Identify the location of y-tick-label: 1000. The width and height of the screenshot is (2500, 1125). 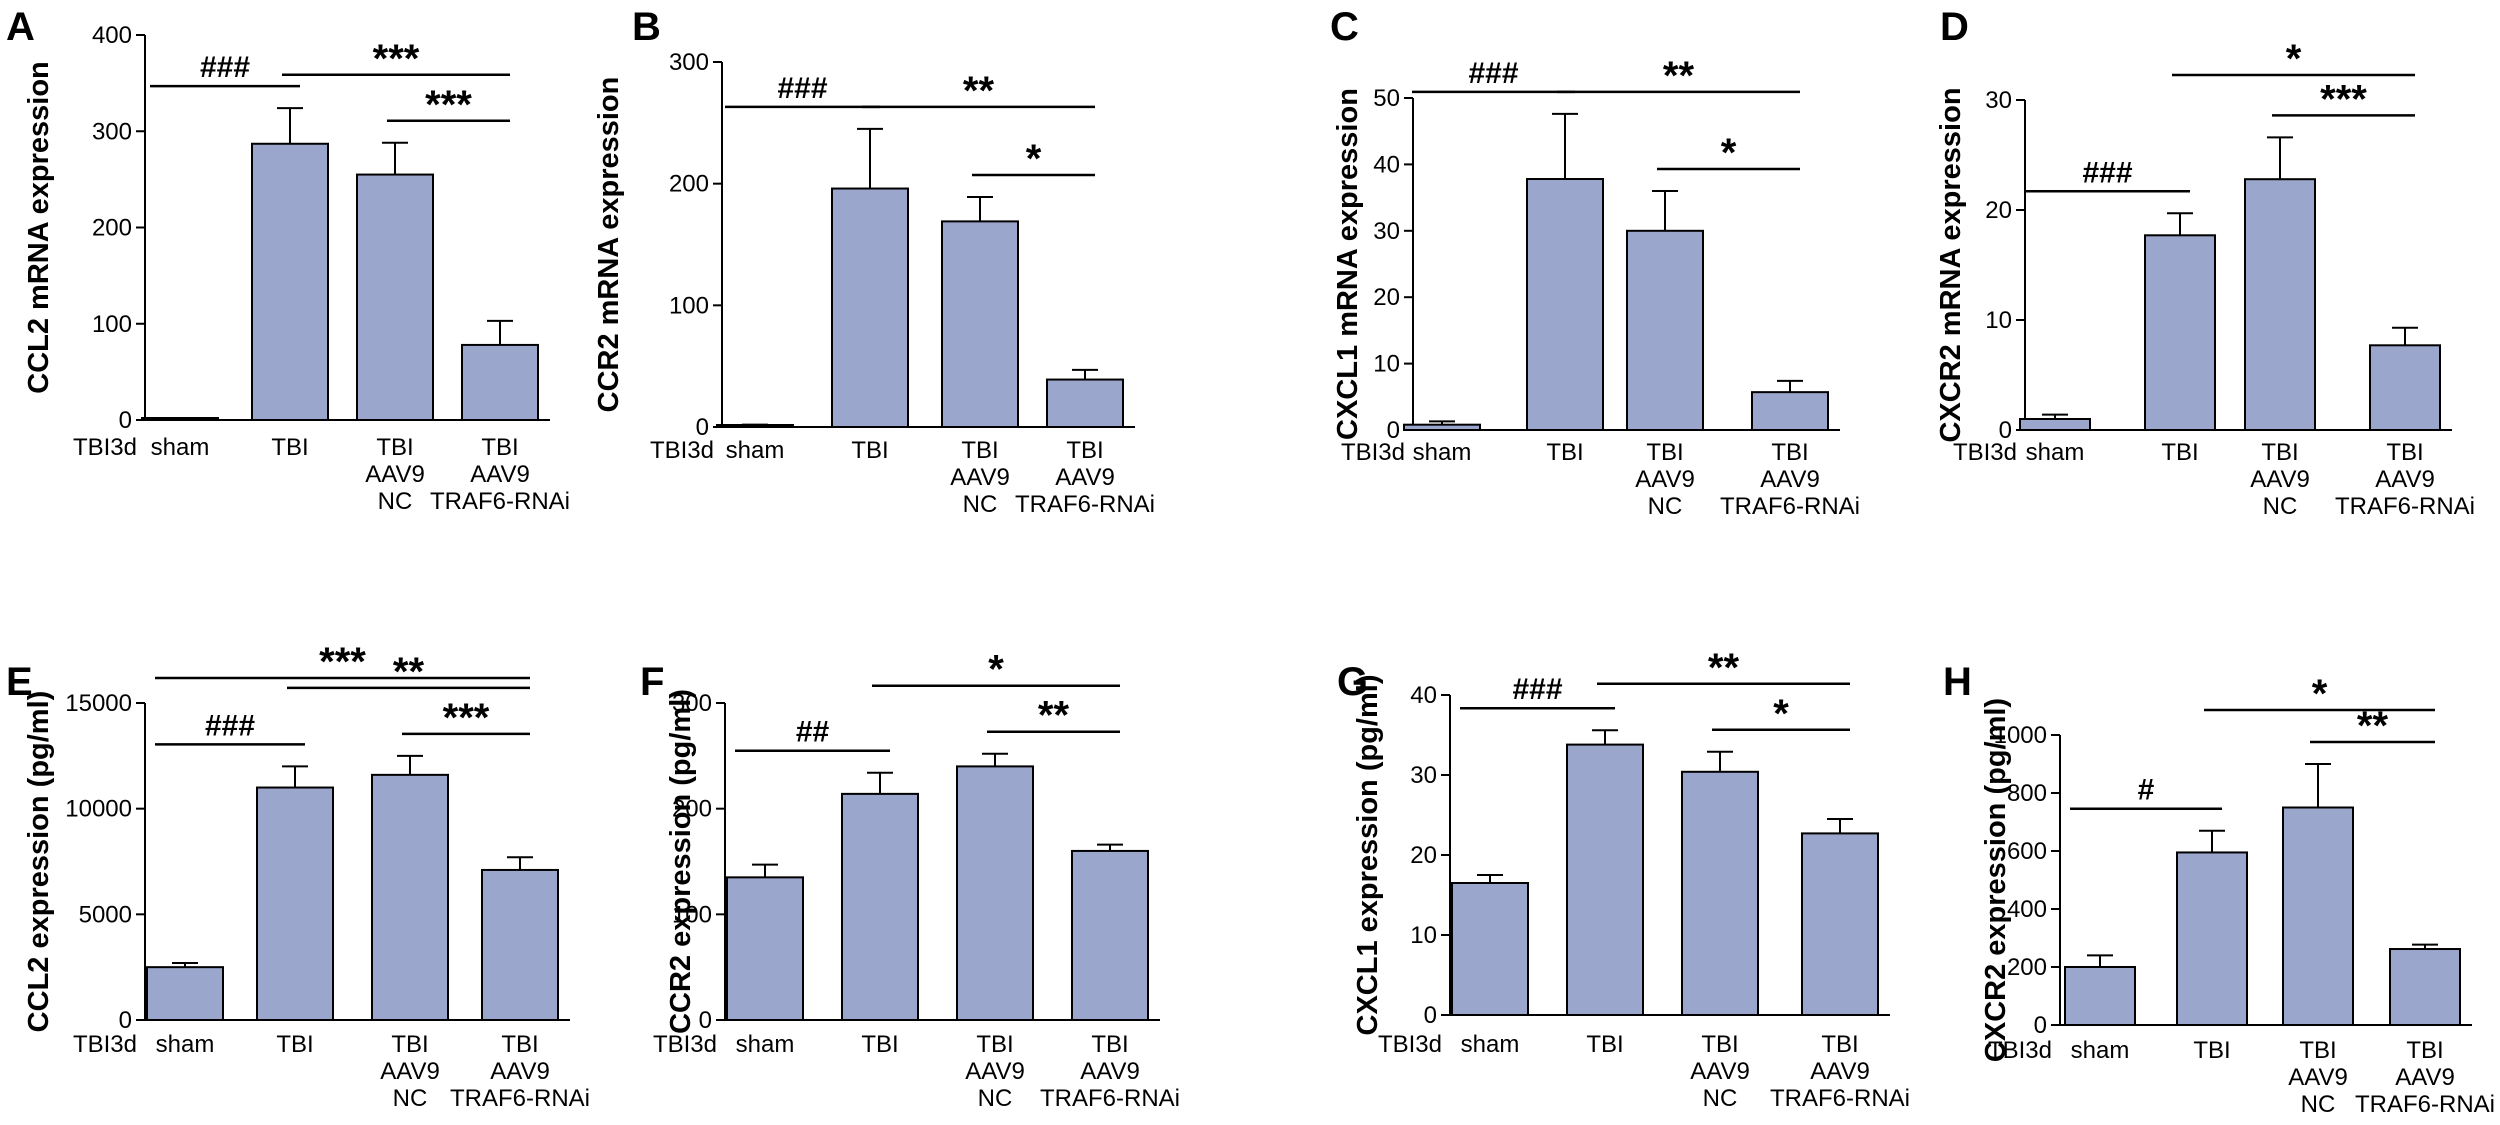
(2020, 735).